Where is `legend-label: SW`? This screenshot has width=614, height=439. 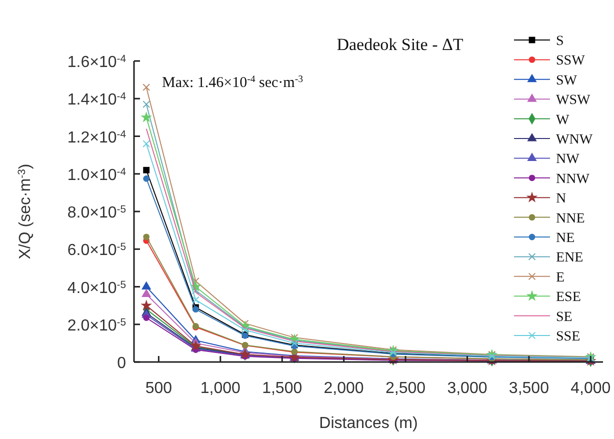 legend-label: SW is located at coordinates (567, 80).